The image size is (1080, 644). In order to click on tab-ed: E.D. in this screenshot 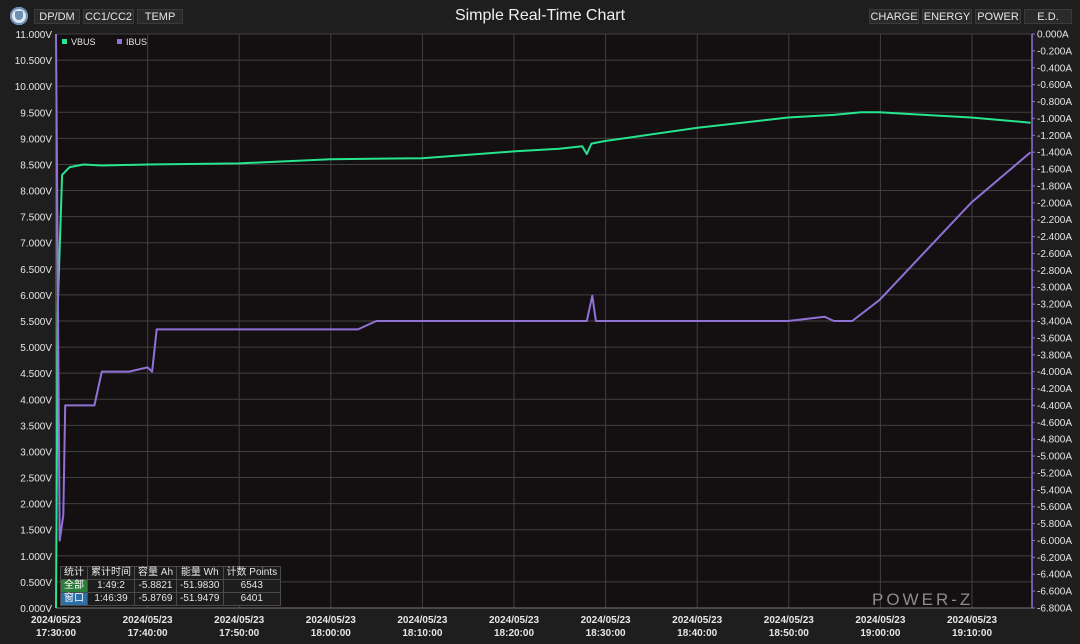, I will do `click(1048, 16)`.